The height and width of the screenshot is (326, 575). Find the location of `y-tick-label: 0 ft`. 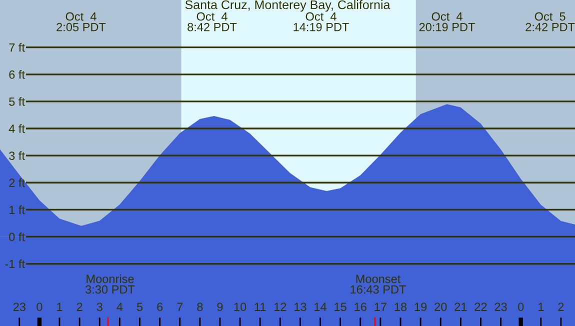

y-tick-label: 0 ft is located at coordinates (17, 237).